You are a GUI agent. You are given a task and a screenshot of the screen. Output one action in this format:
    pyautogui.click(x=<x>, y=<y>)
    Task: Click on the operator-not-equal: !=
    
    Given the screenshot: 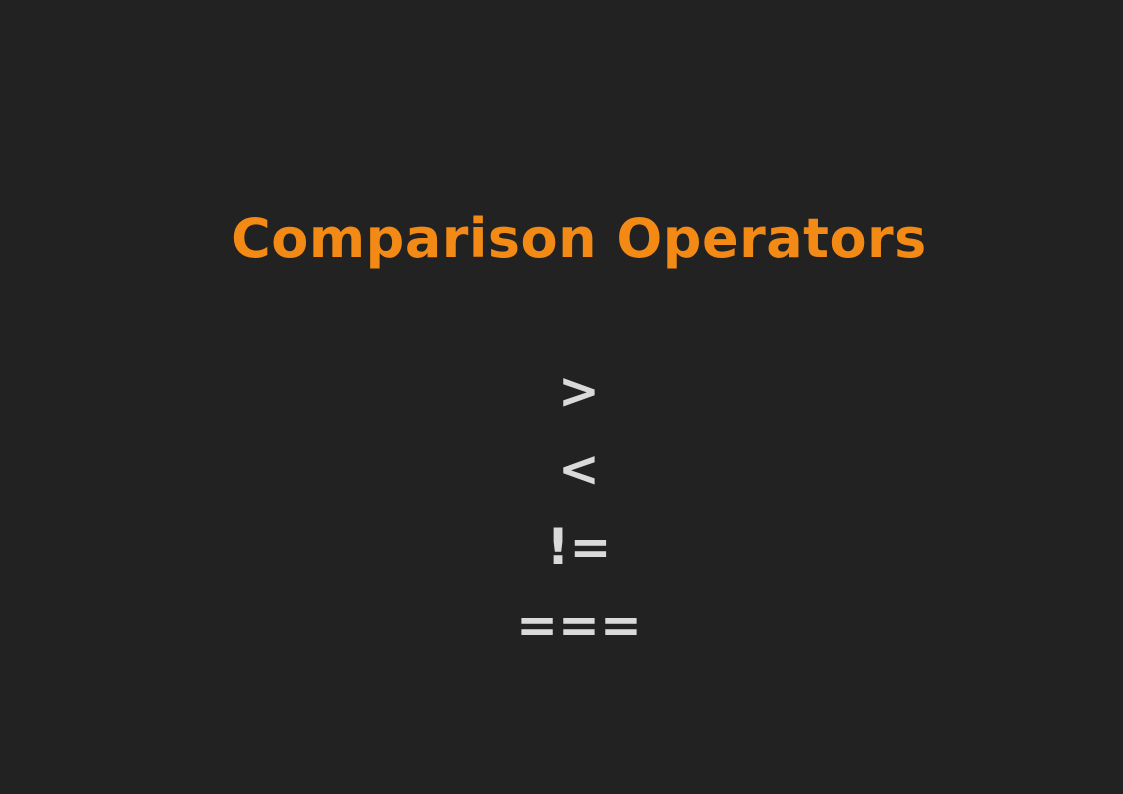 What is the action you would take?
    pyautogui.click(x=579, y=547)
    